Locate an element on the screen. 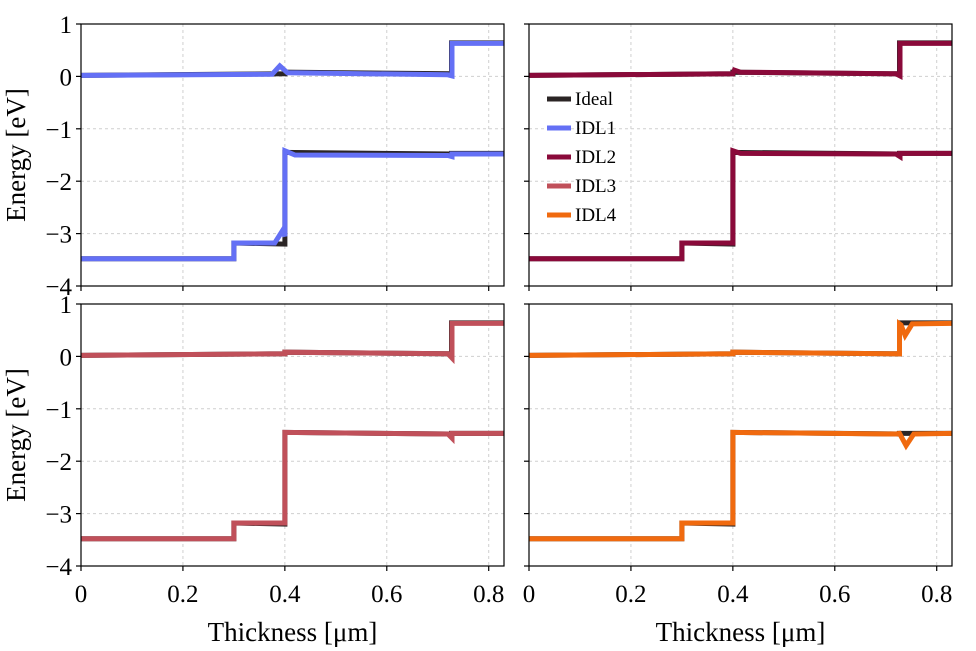  legend-label-ideal: Ideal is located at coordinates (594, 99).